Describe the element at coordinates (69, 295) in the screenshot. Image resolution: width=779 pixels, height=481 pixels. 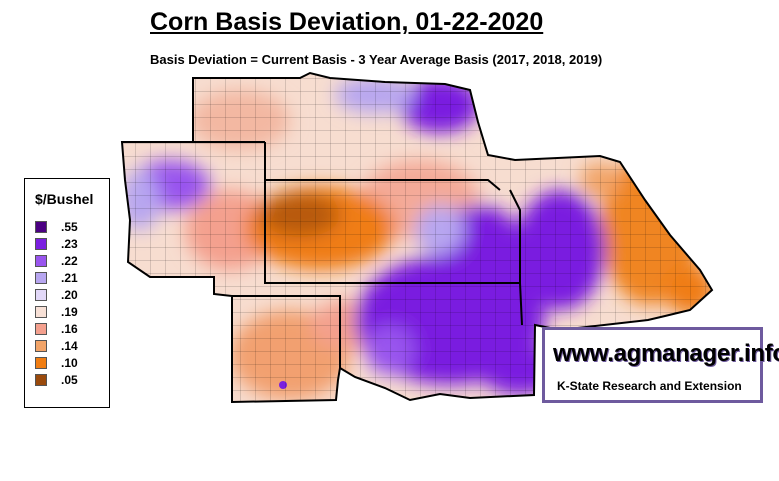
I see `legend-label: .20` at that location.